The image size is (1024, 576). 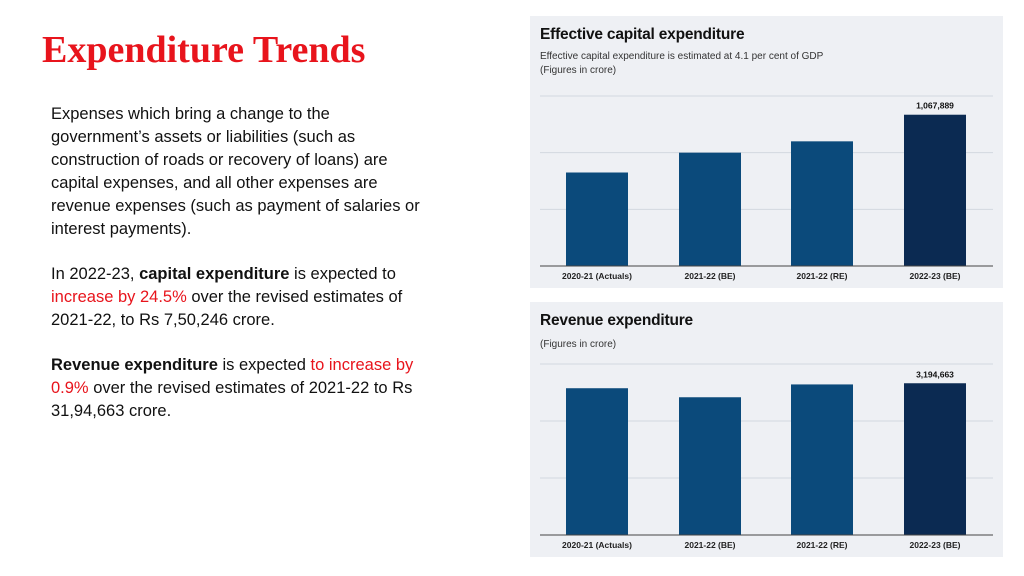 What do you see at coordinates (95, 274) in the screenshot?
I see `text-span: In 2022-23,` at bounding box center [95, 274].